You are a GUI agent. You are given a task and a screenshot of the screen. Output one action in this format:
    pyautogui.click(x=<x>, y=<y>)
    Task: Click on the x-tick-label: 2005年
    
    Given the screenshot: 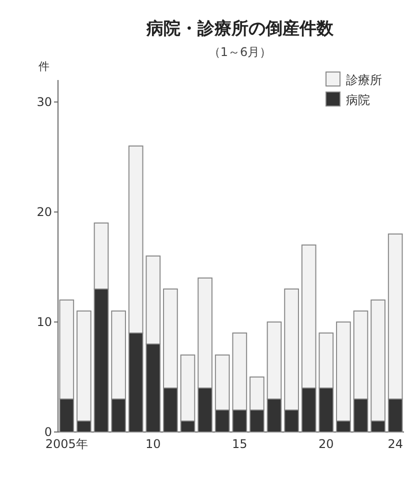 What is the action you would take?
    pyautogui.click(x=66, y=444)
    